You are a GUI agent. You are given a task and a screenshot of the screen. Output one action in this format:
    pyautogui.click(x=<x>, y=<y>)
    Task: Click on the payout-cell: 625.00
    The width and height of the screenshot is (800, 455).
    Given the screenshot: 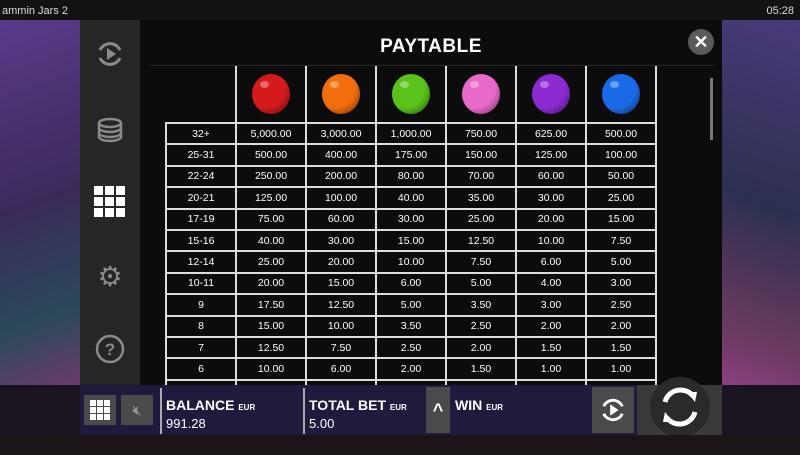 What is the action you would take?
    pyautogui.click(x=551, y=133)
    